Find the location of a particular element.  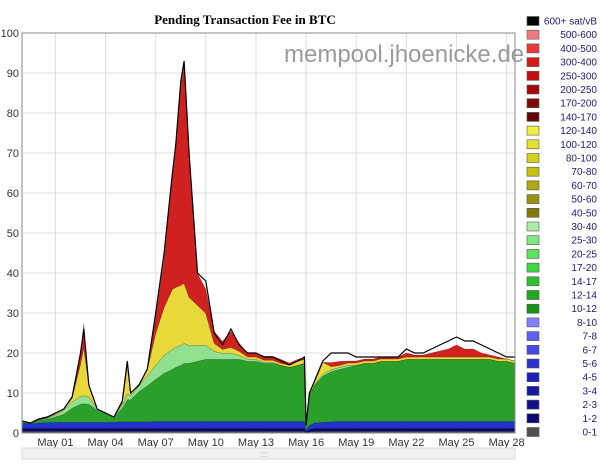

y-axis: 0 10 20 30 40 50 60 70 80 90 100 is located at coordinates (10, 234).